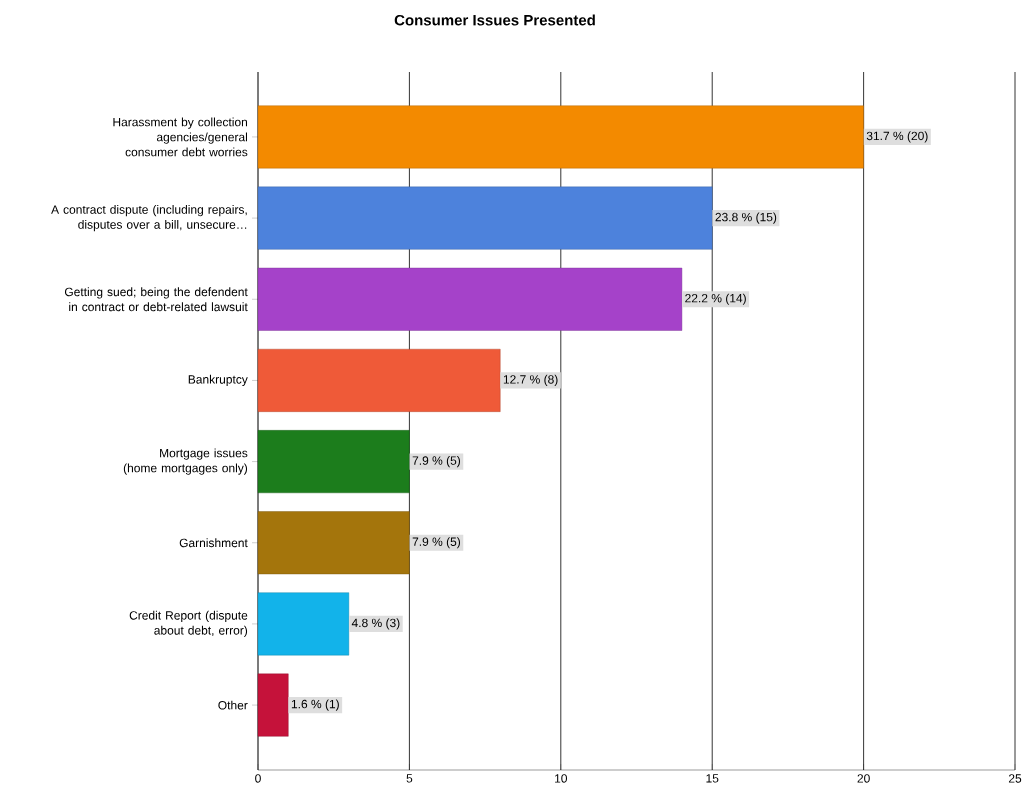 The width and height of the screenshot is (1027, 797). Describe the element at coordinates (530, 380) in the screenshot. I see `data-label: 12.7 % (8)` at that location.